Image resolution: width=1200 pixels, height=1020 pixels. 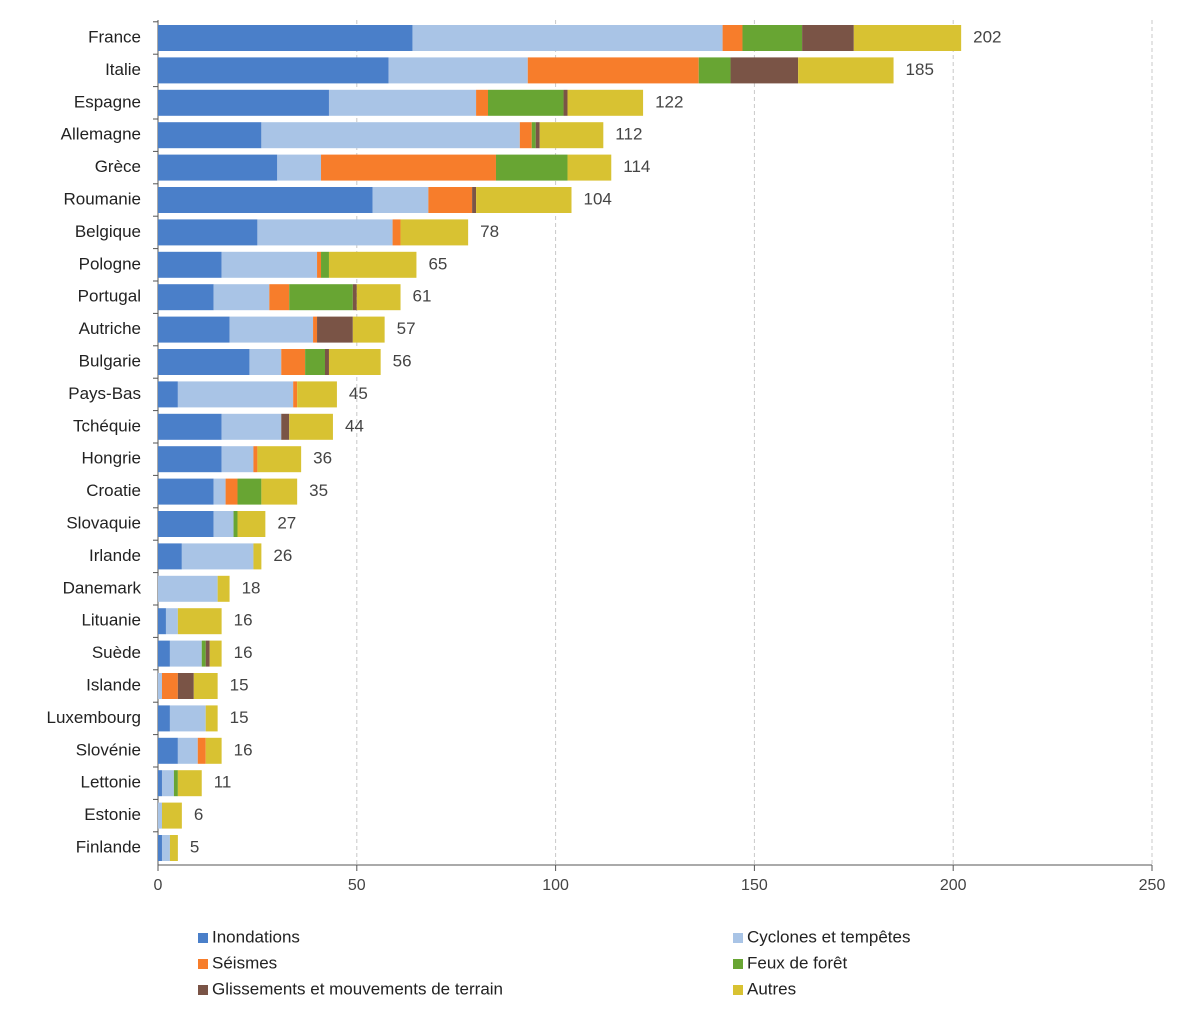 I want to click on y-tick-label: Suède, so click(x=116, y=652).